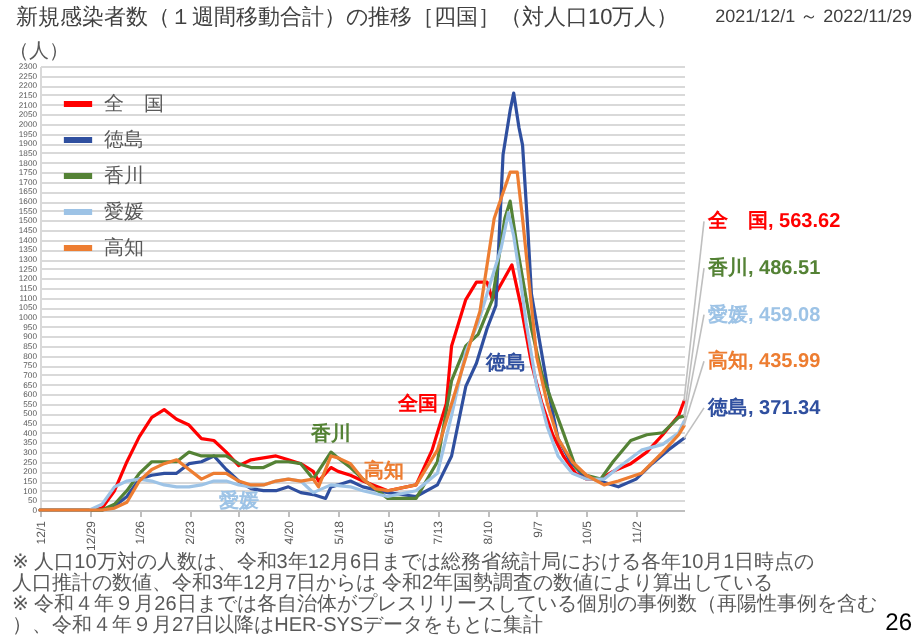 This screenshot has width=924, height=640. I want to click on data-label: 香川, 486.51, so click(764, 268).